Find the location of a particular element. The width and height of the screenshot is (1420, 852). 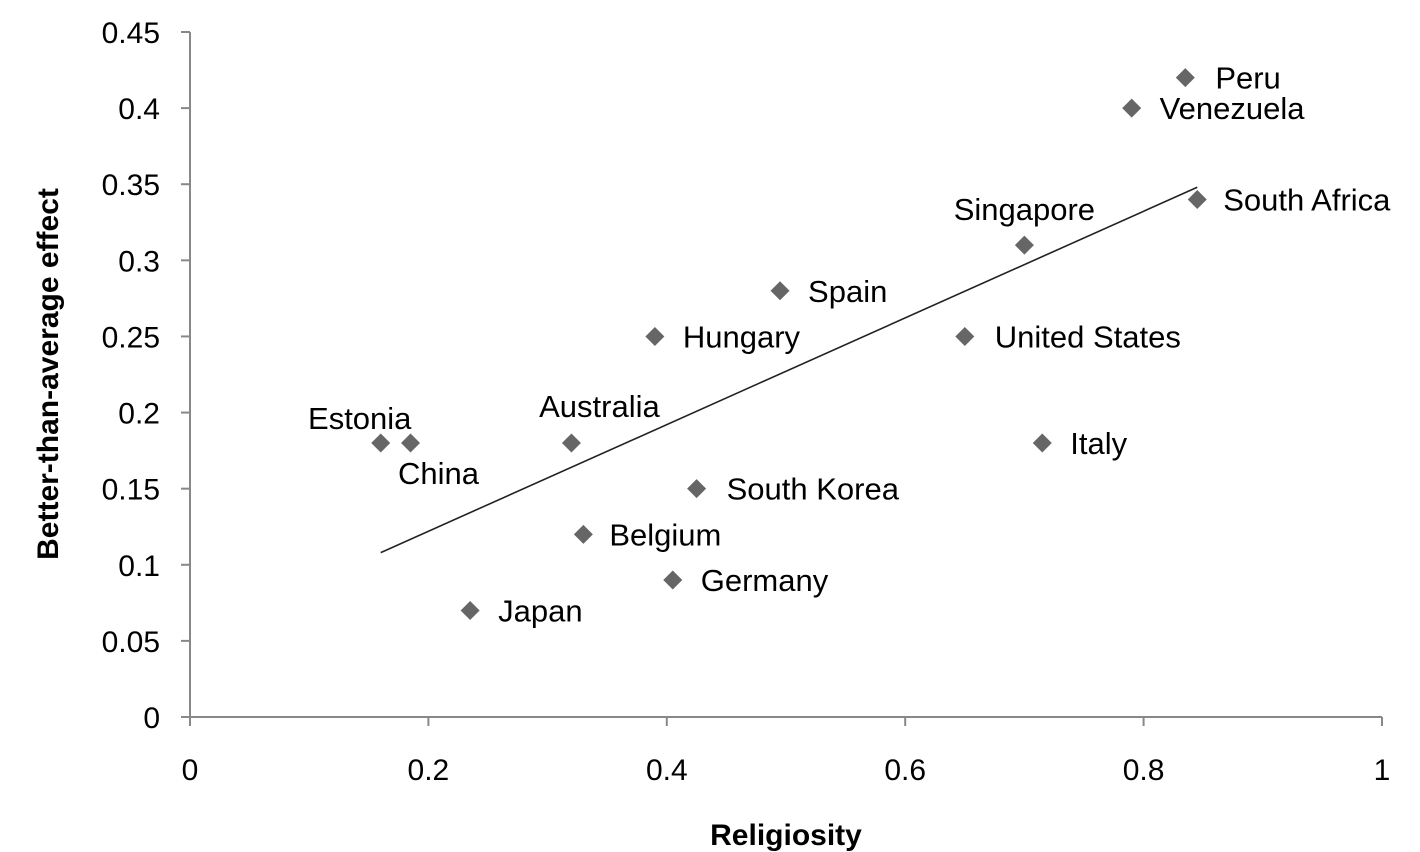

data-point-estonia is located at coordinates (381, 443).